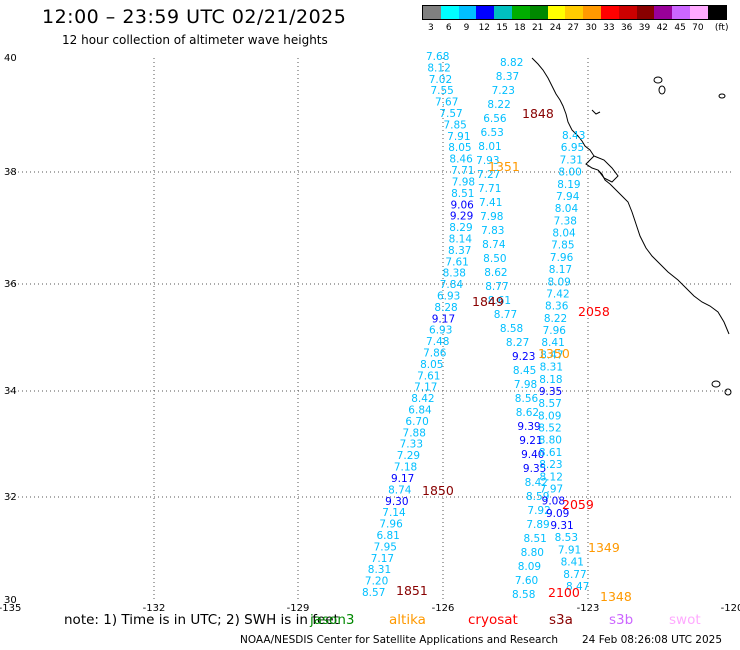  I want to click on lat-tick-label: 34, so click(10, 391).